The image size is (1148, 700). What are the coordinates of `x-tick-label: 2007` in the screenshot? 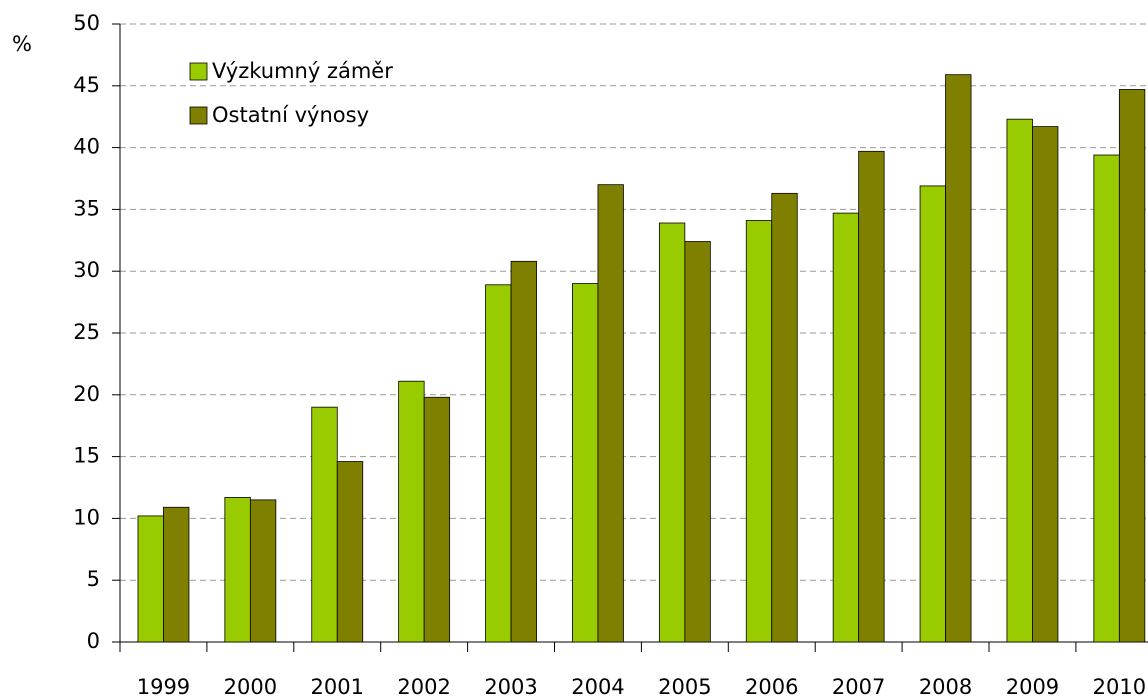 It's located at (858, 687).